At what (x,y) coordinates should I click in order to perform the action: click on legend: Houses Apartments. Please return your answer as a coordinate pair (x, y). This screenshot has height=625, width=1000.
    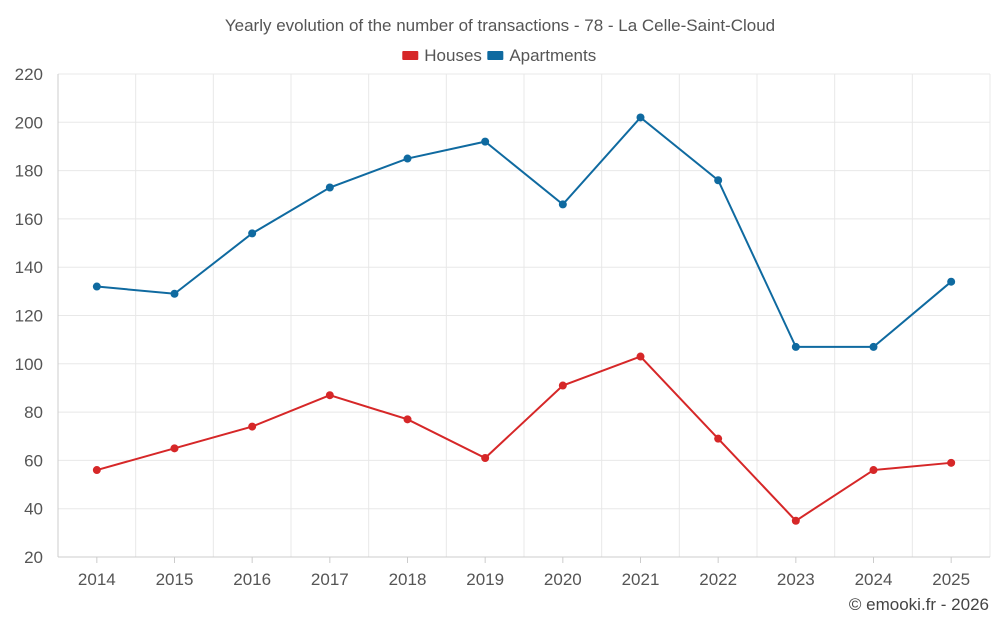
    Looking at the image, I should click on (499, 55).